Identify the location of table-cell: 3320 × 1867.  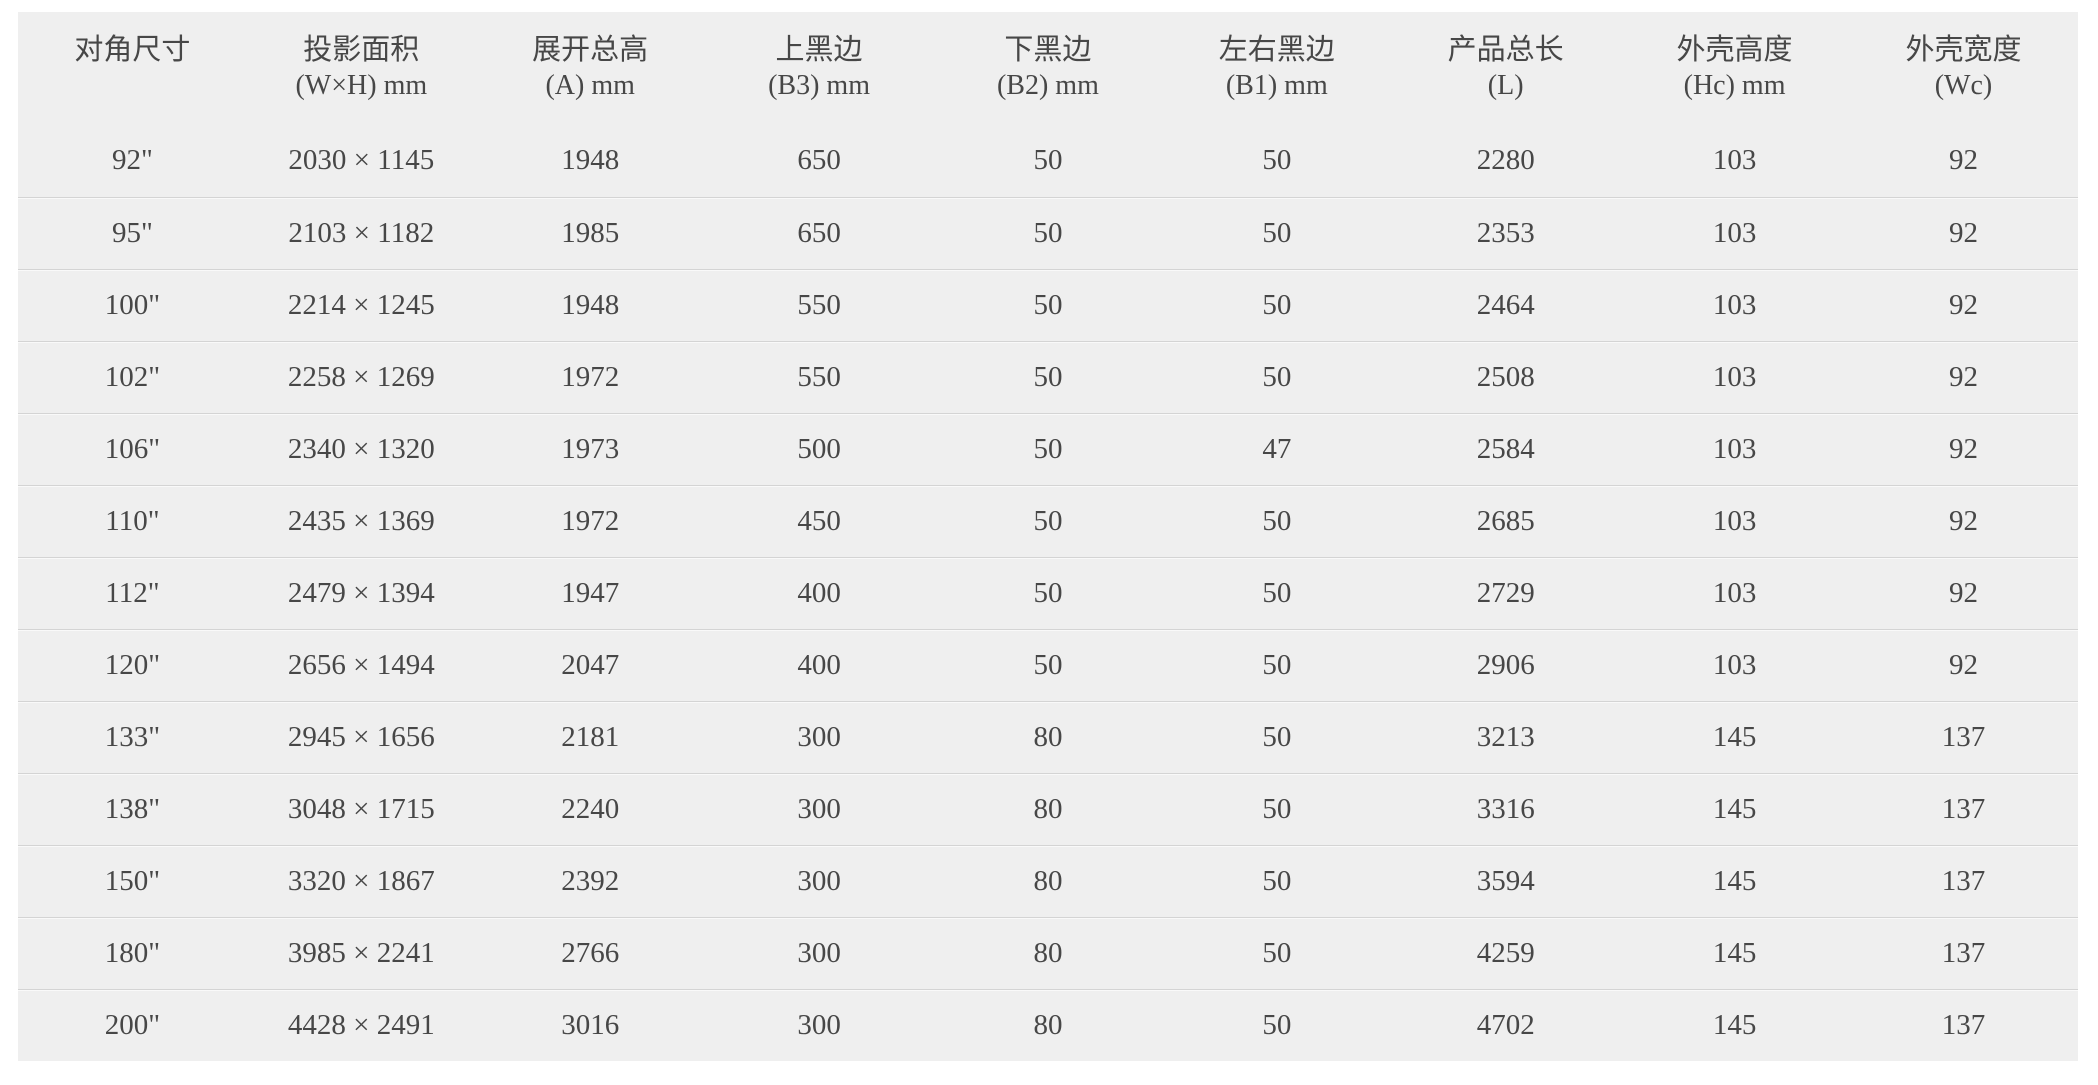
(361, 880).